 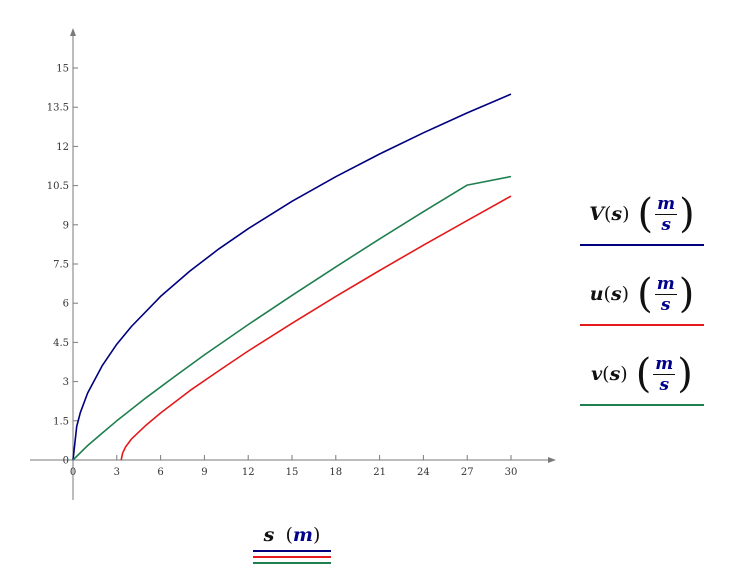 What do you see at coordinates (58, 108) in the screenshot?
I see `y-tick-label: 13.5` at bounding box center [58, 108].